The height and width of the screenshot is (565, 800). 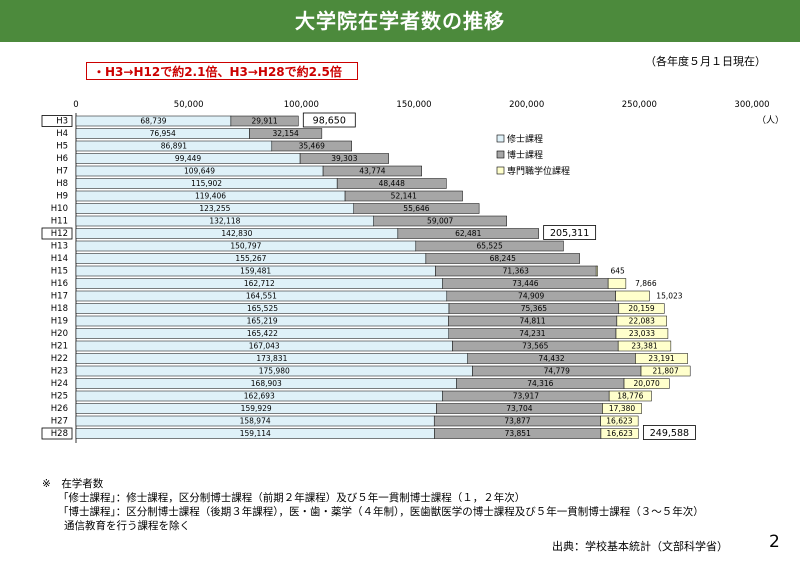 What do you see at coordinates (62, 184) in the screenshot?
I see `category-label: H8` at bounding box center [62, 184].